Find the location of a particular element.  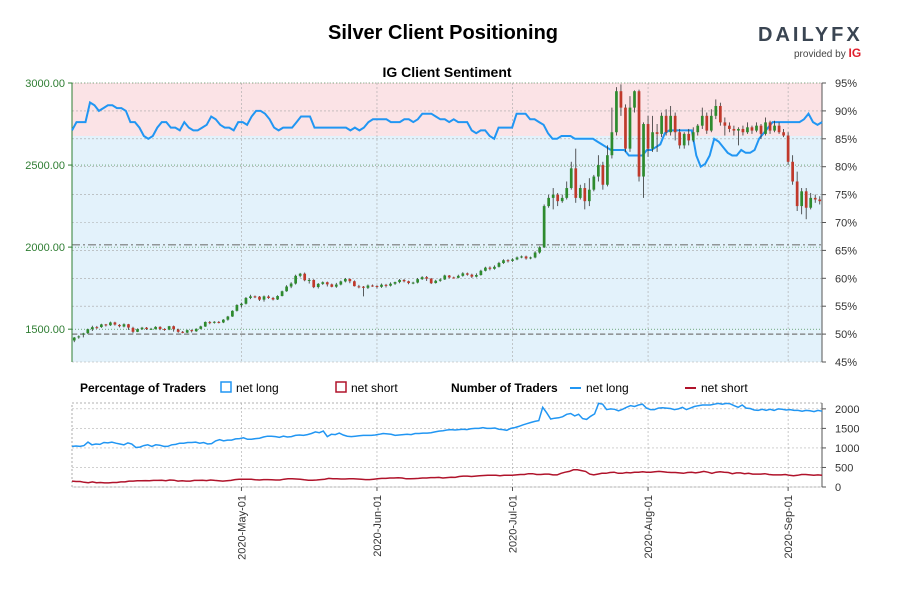

y-bottom-tick-label: 1000 is located at coordinates (847, 449).